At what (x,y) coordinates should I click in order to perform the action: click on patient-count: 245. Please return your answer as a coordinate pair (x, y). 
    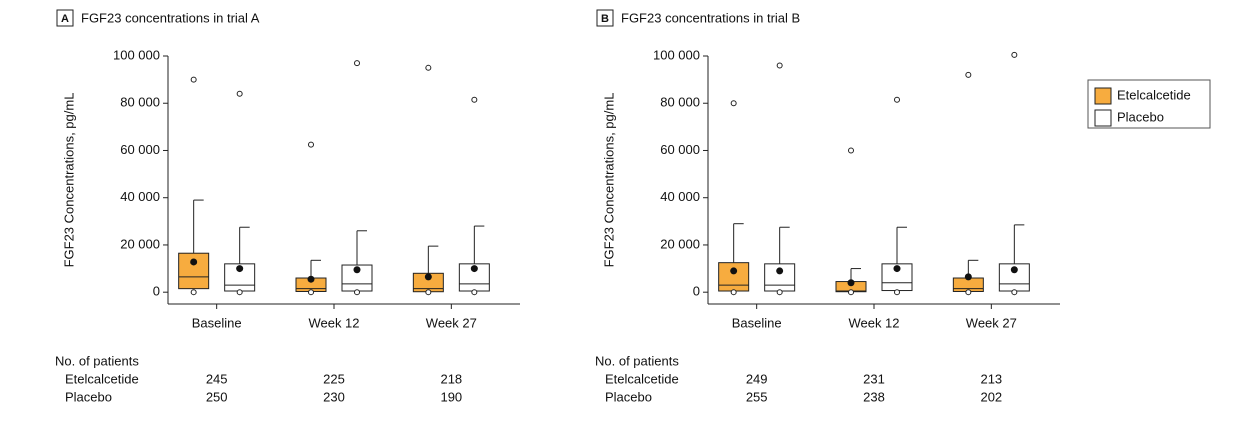
    Looking at the image, I should click on (217, 378).